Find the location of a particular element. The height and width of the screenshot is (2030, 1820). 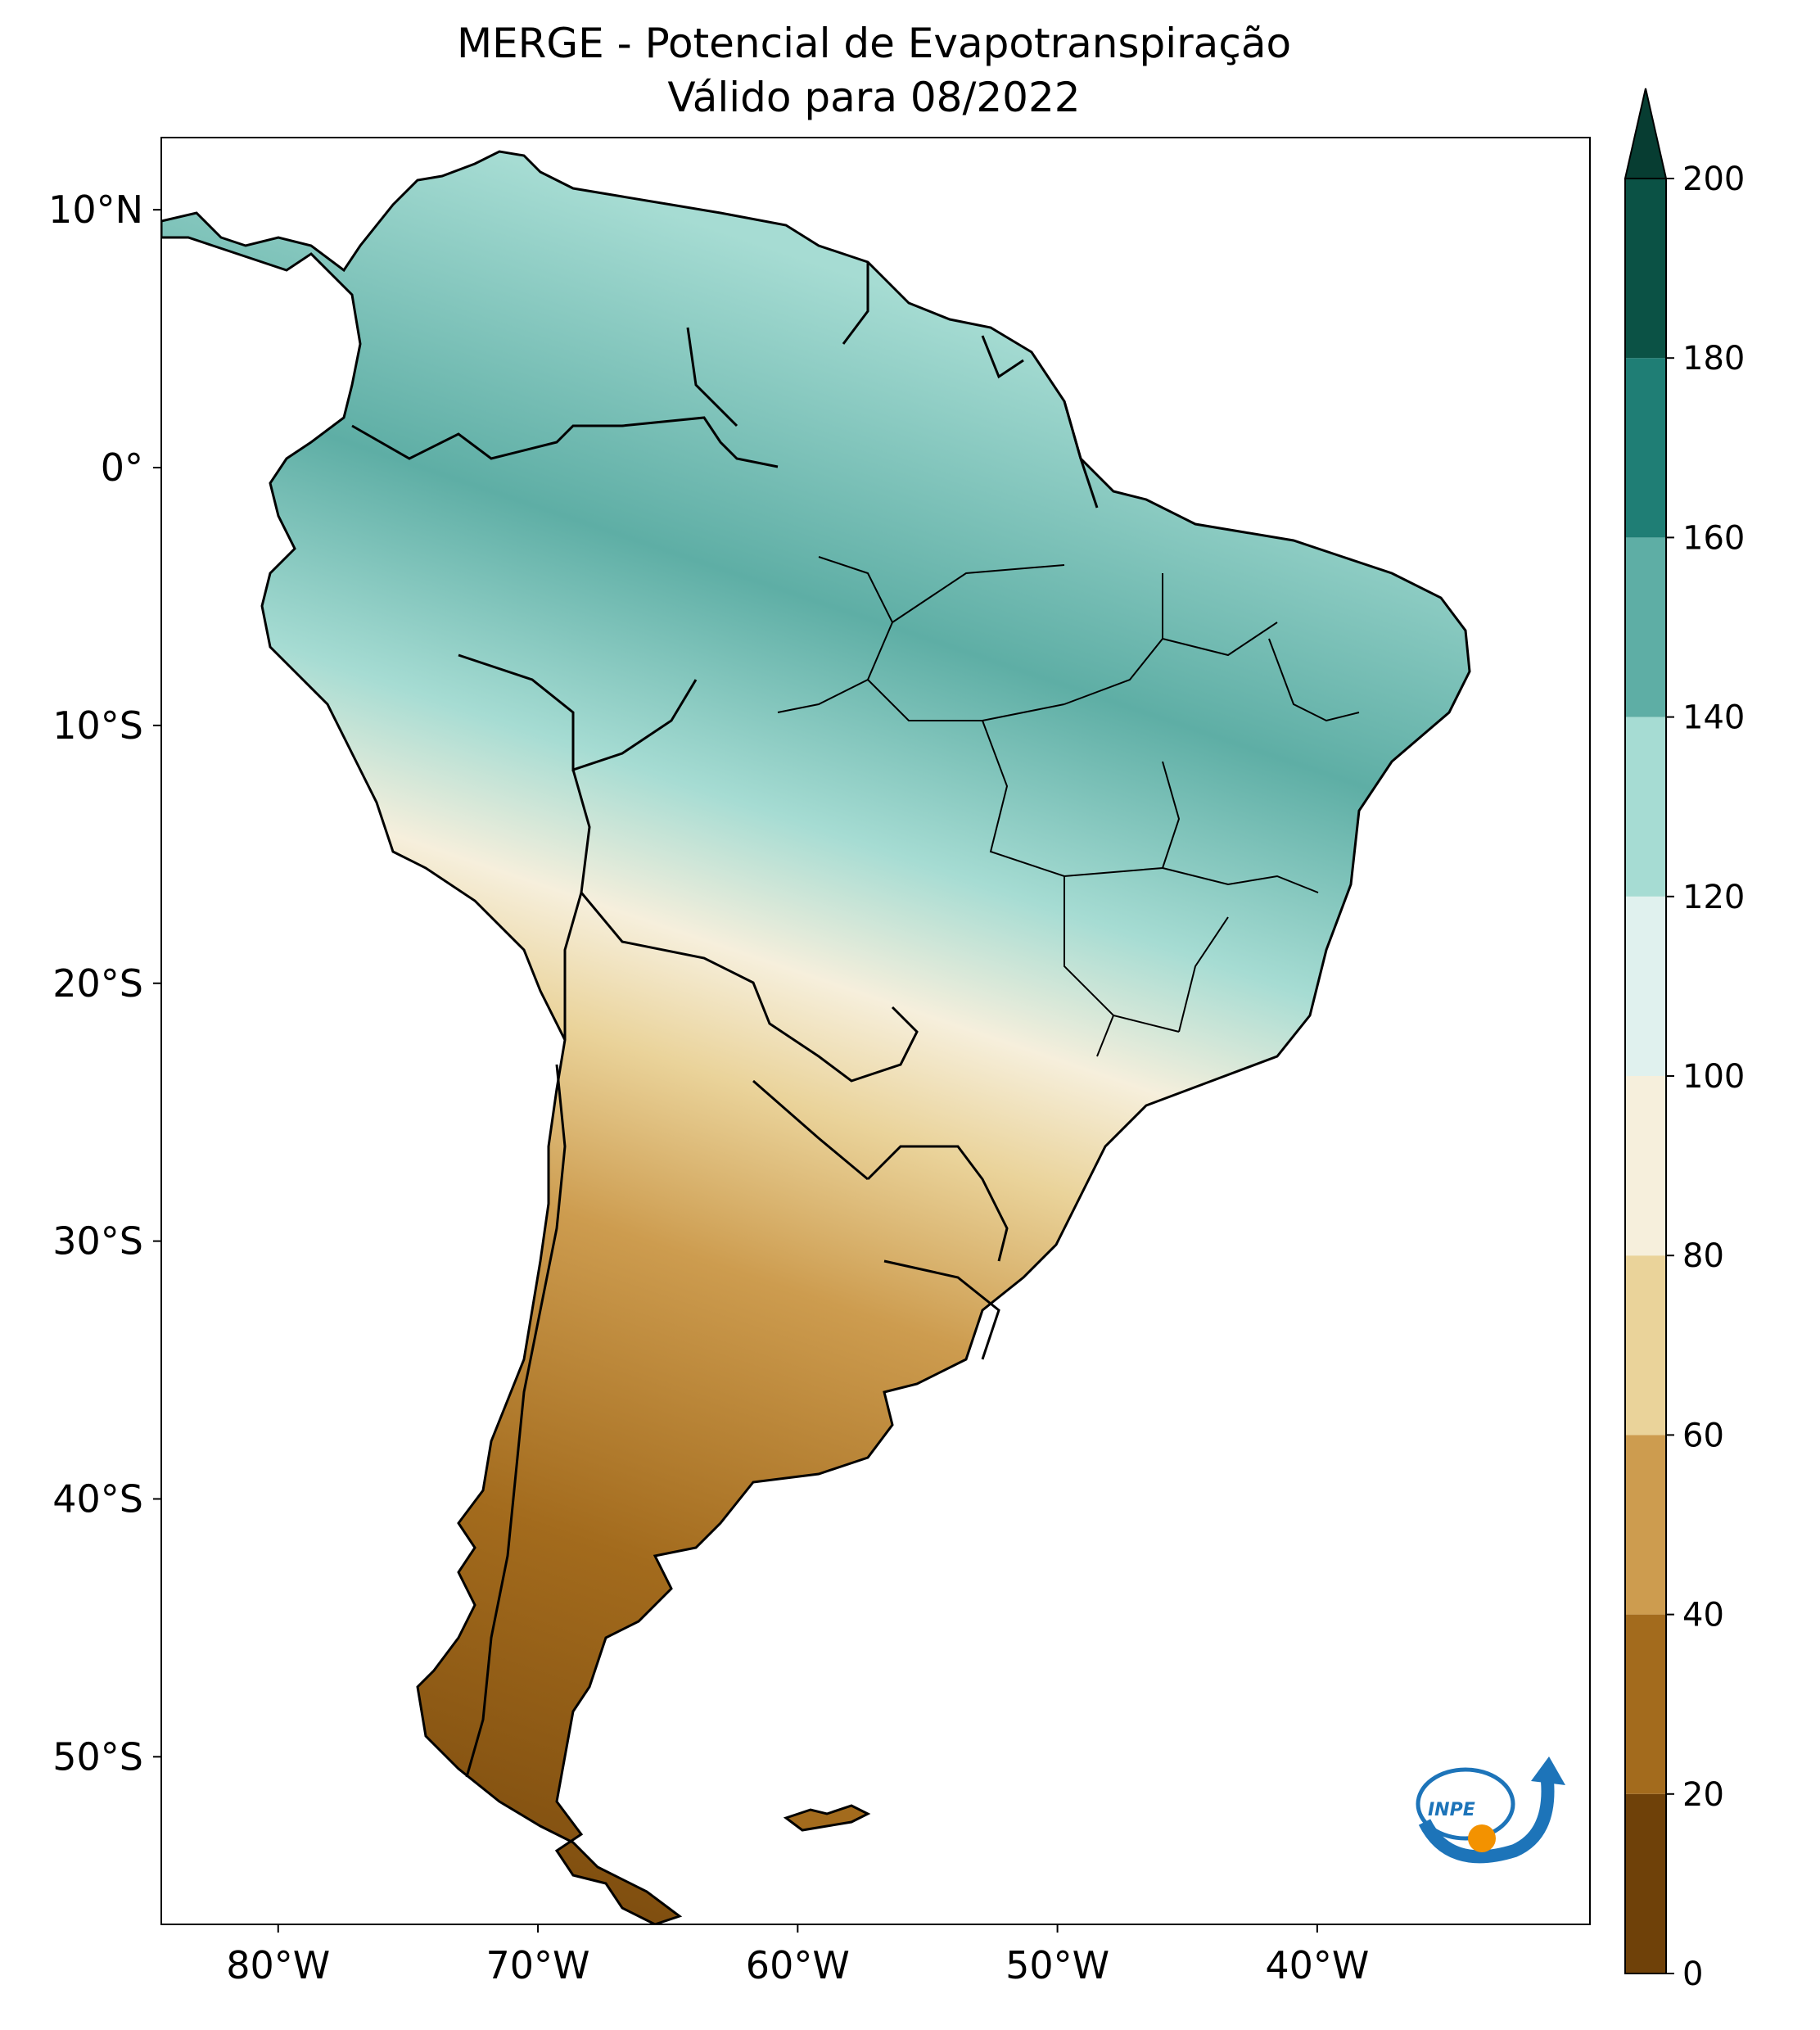

colorbar-tick-label: 40 is located at coordinates (1703, 1615).